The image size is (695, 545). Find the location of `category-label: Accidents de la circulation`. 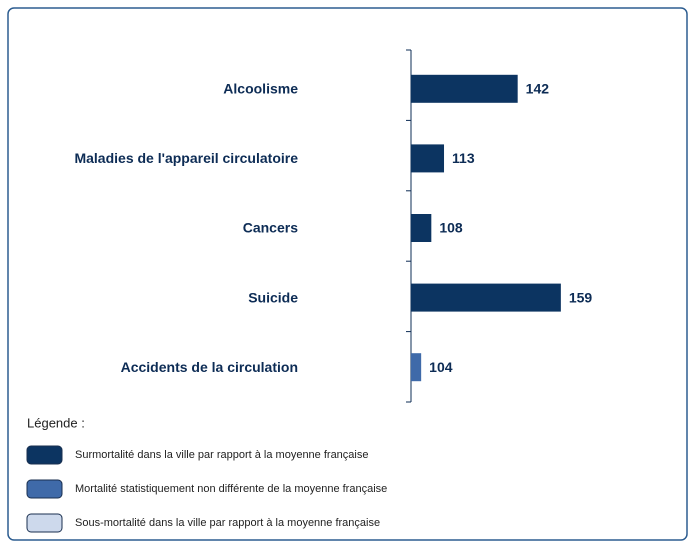

category-label: Accidents de la circulation is located at coordinates (209, 367).